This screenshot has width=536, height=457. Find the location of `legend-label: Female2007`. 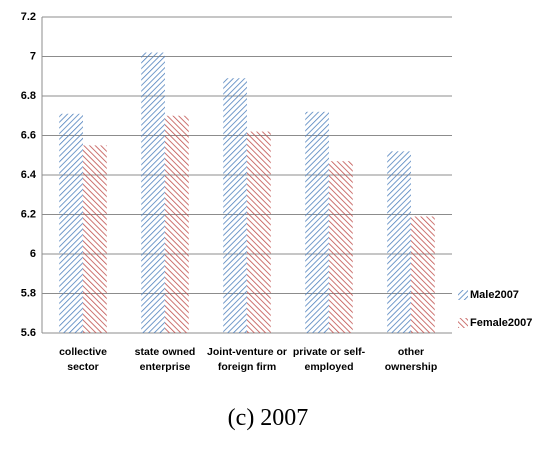

legend-label: Female2007 is located at coordinates (501, 323).